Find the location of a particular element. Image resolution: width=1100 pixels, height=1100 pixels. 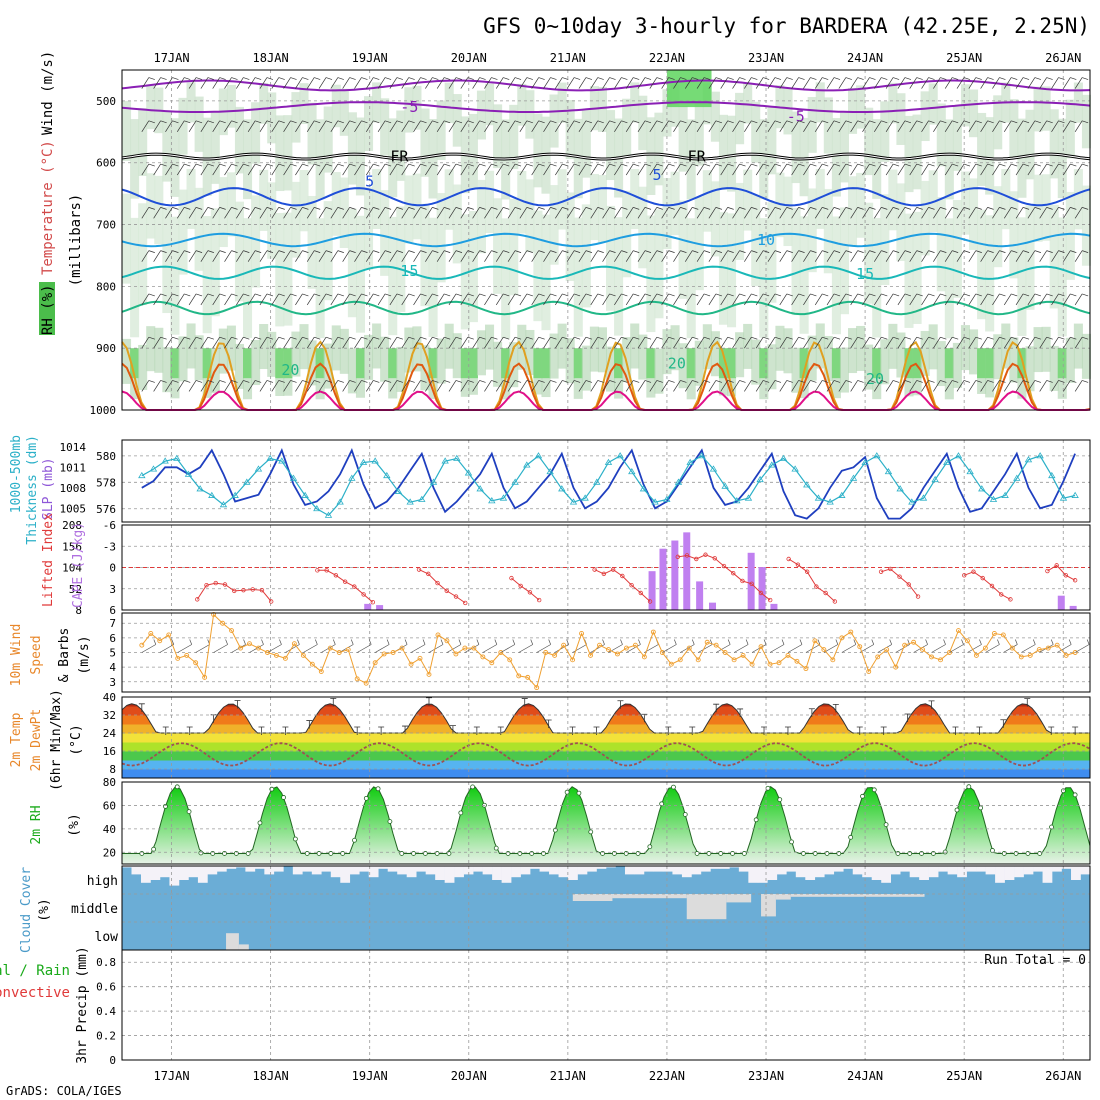

temperature-axis-label: (°C) is located at coordinates (76, 739).